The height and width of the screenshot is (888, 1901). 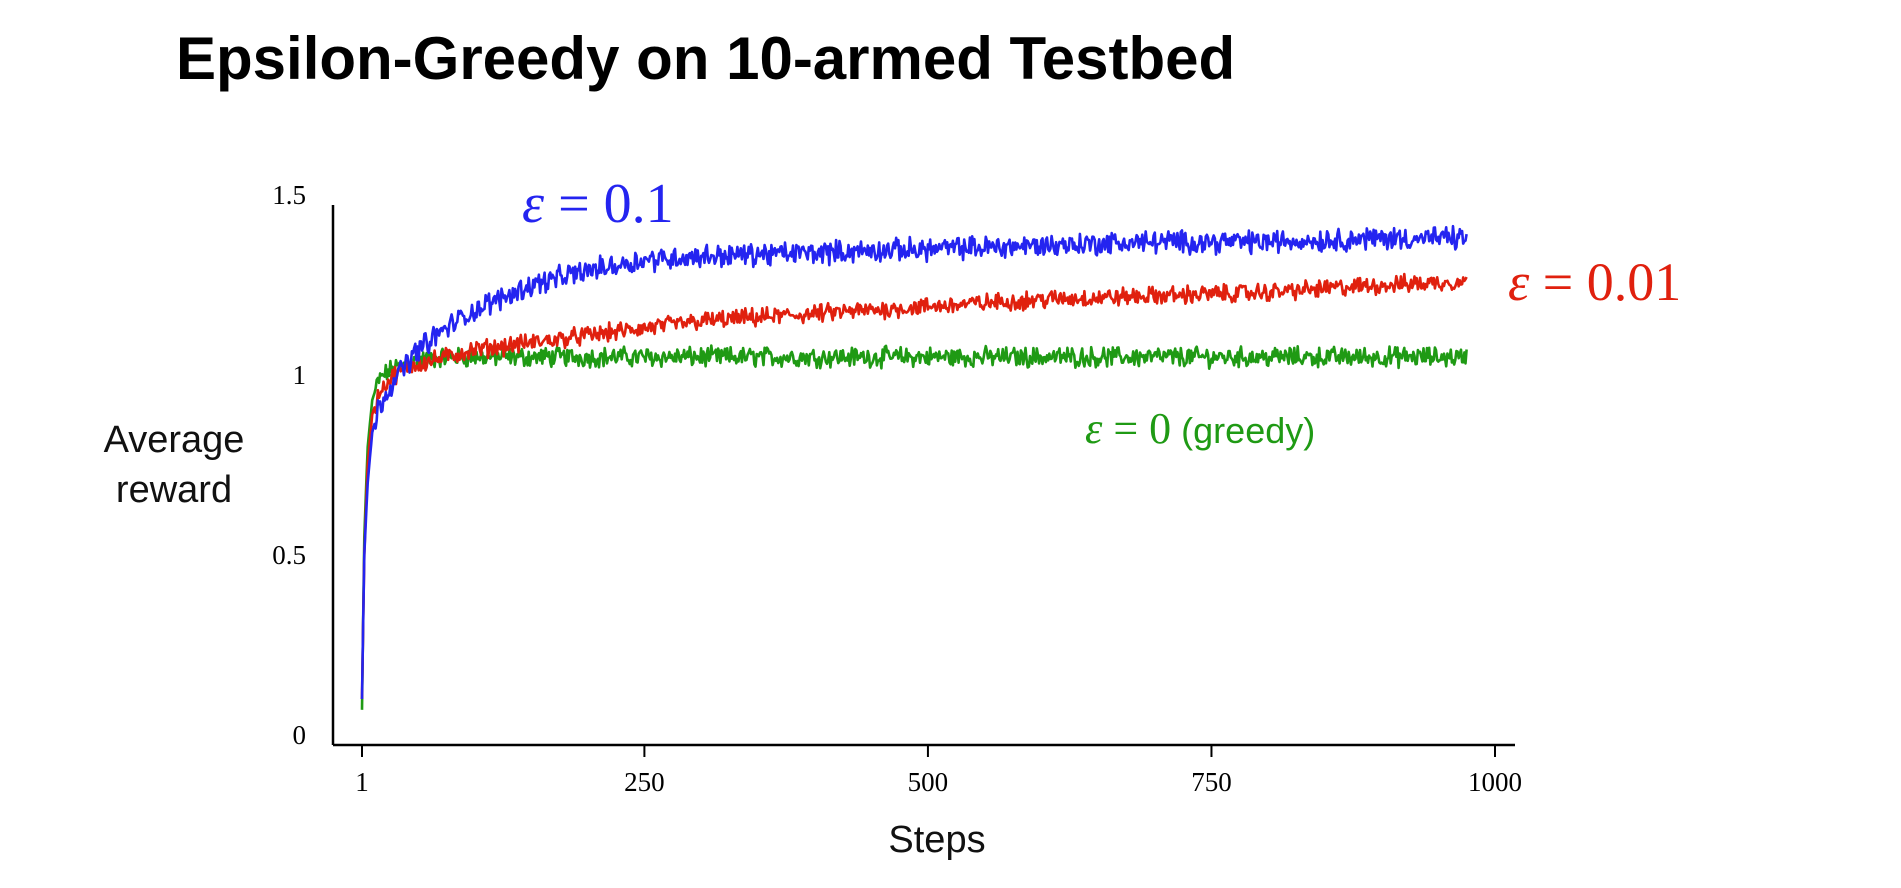 I want to click on series-label-eps001: ε = 0.01, so click(x=1594, y=282).